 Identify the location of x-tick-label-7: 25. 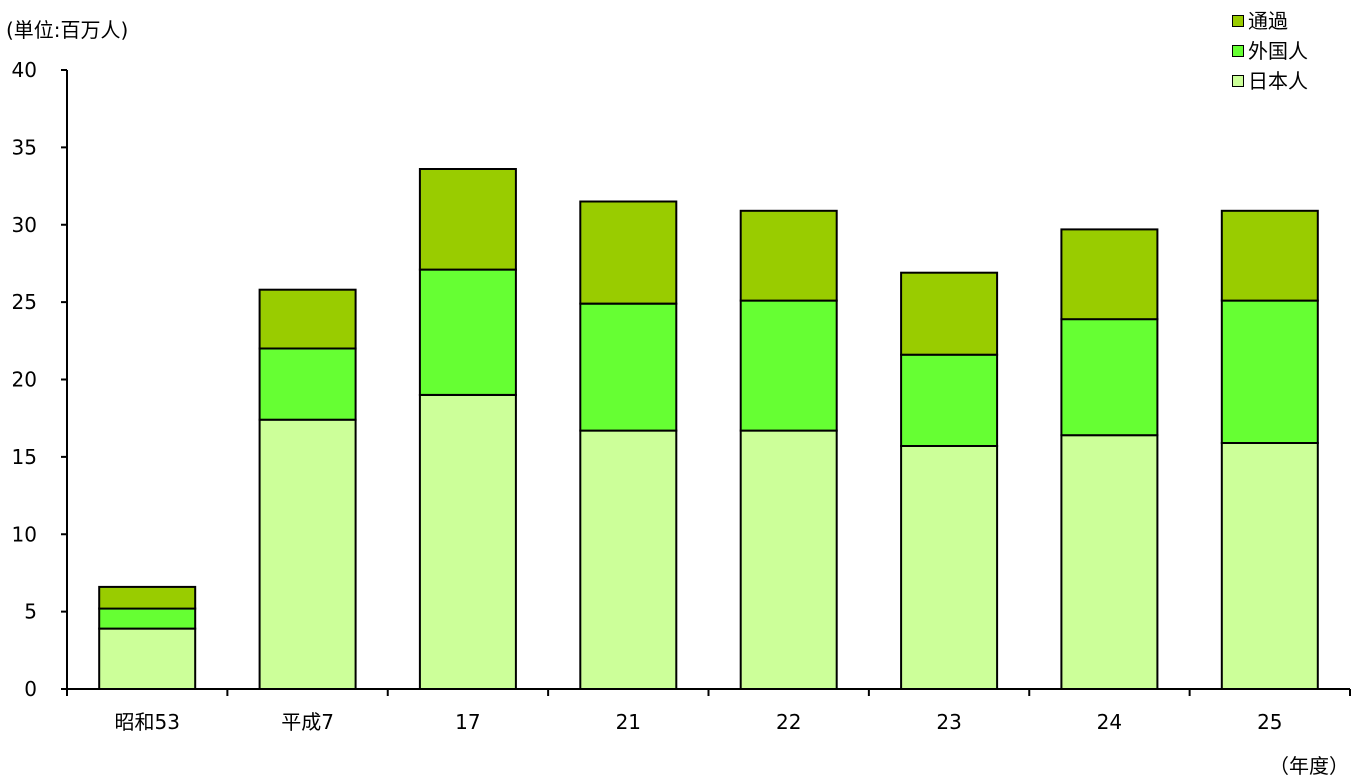
(1269, 722).